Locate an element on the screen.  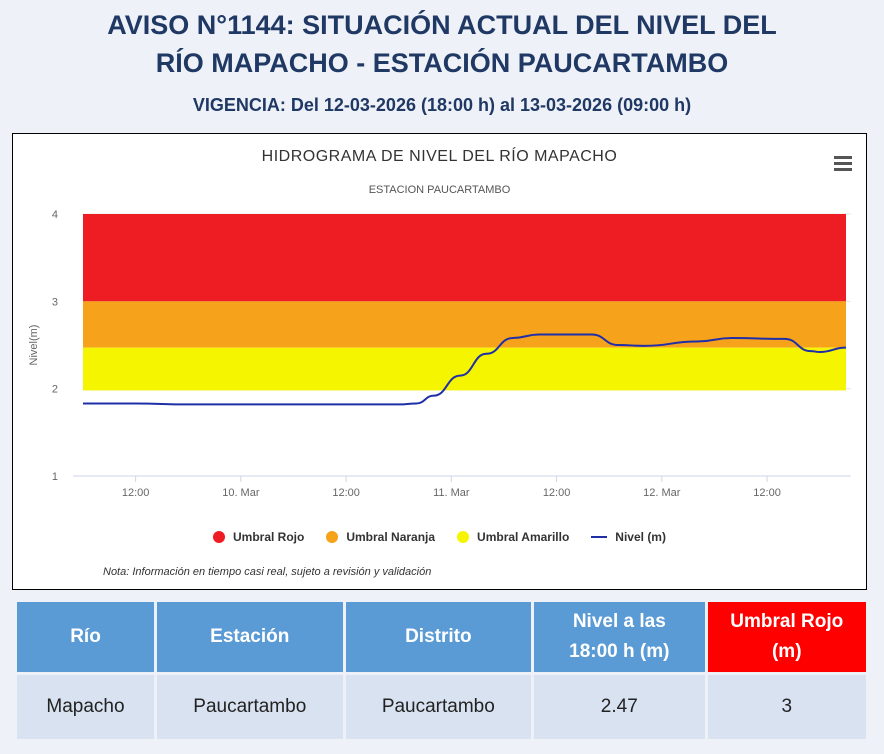
header-umbral-rojo: Umbral Rojo (m) is located at coordinates (786, 637).